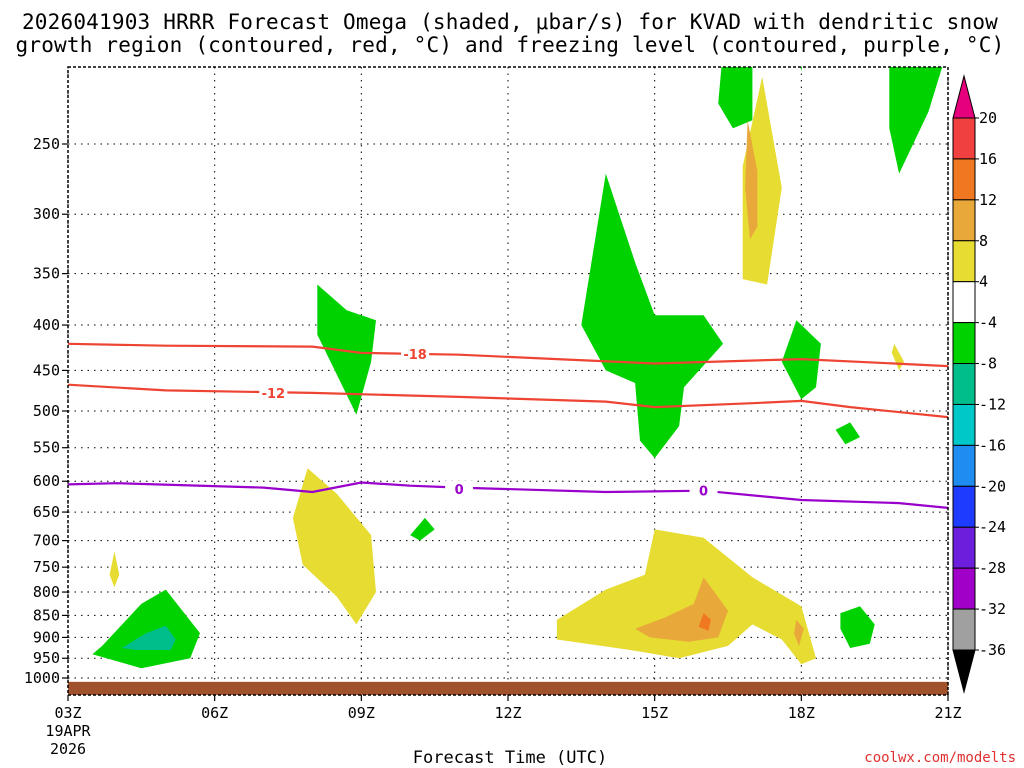  Describe the element at coordinates (510, 758) in the screenshot. I see `x-axis-title: Forecast Time (UTC)` at that location.